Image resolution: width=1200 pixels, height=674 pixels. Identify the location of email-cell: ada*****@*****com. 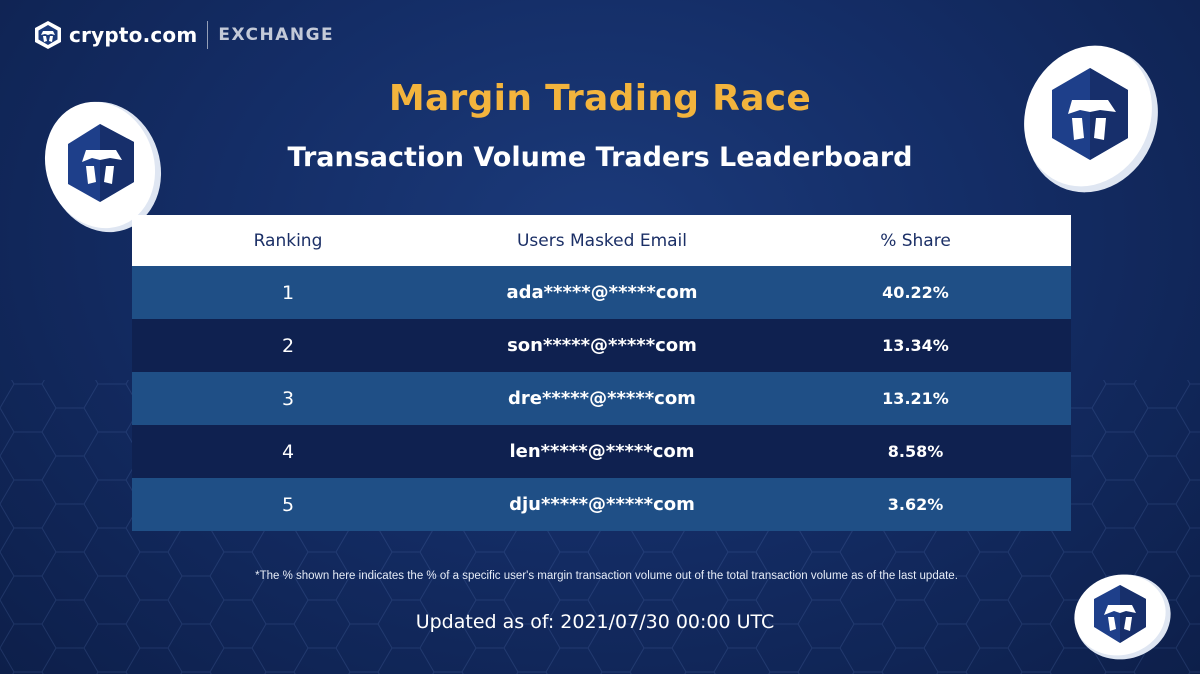
(602, 292).